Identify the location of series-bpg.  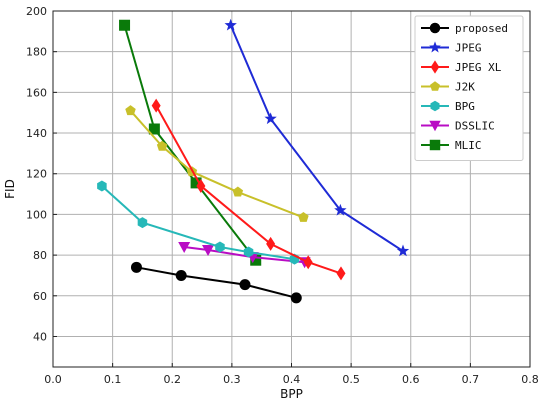
(198, 222).